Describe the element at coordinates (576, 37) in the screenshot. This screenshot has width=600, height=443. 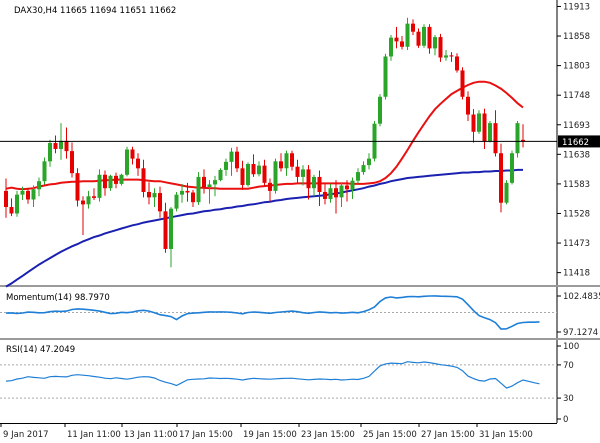
I see `price-tick-label: 11858` at that location.